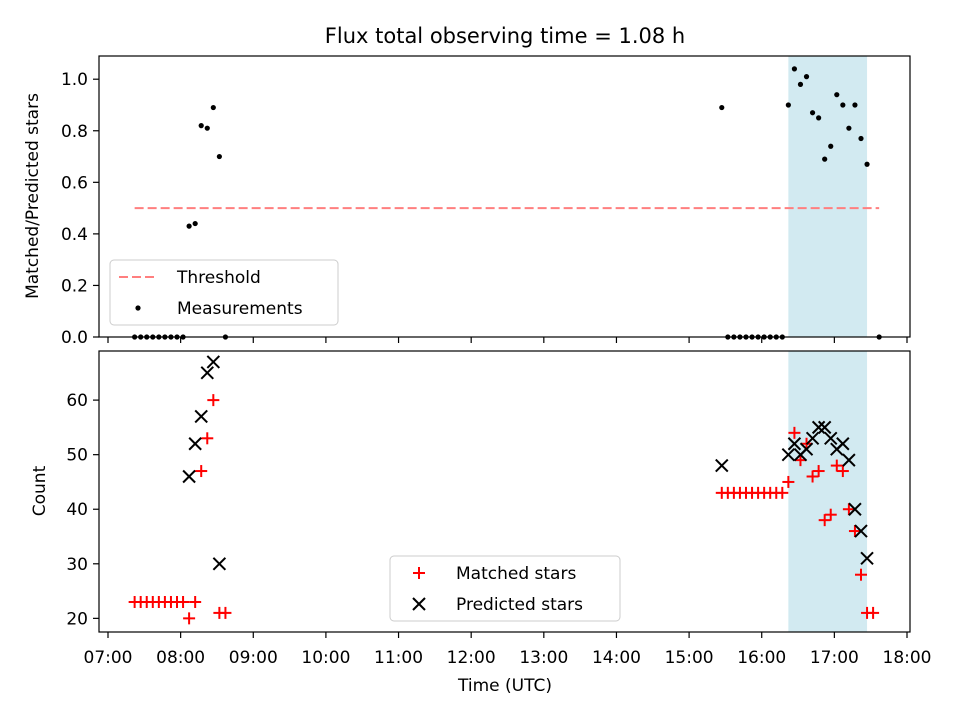 Image resolution: width=960 pixels, height=720 pixels. What do you see at coordinates (253, 658) in the screenshot?
I see `x-tick-label: 09:00` at bounding box center [253, 658].